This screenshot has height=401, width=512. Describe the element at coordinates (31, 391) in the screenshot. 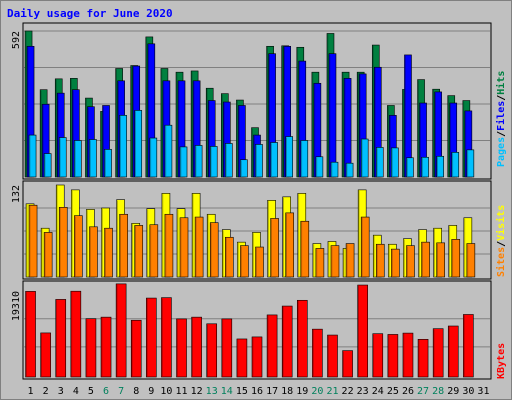

I see `x-tick-label: 1` at that location.